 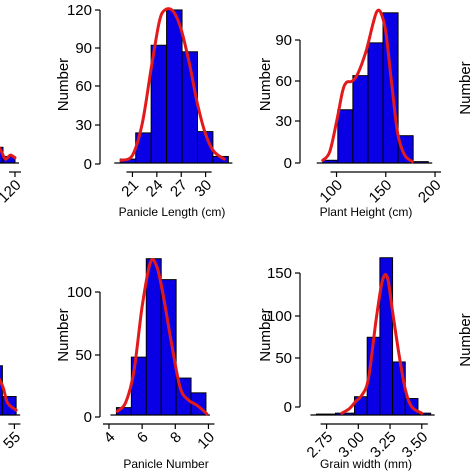 What do you see at coordinates (265, 334) in the screenshot?
I see `panel-6-y-axis-title: Number` at bounding box center [265, 334].